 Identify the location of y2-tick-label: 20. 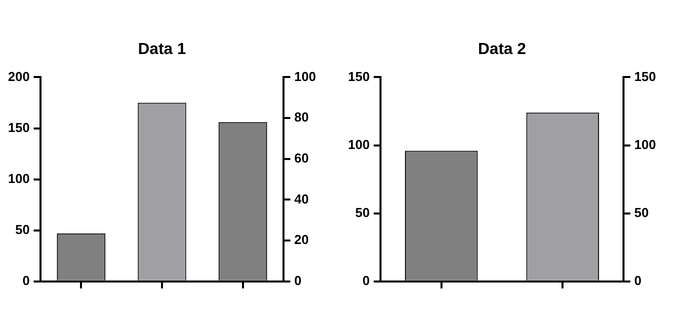
(301, 240).